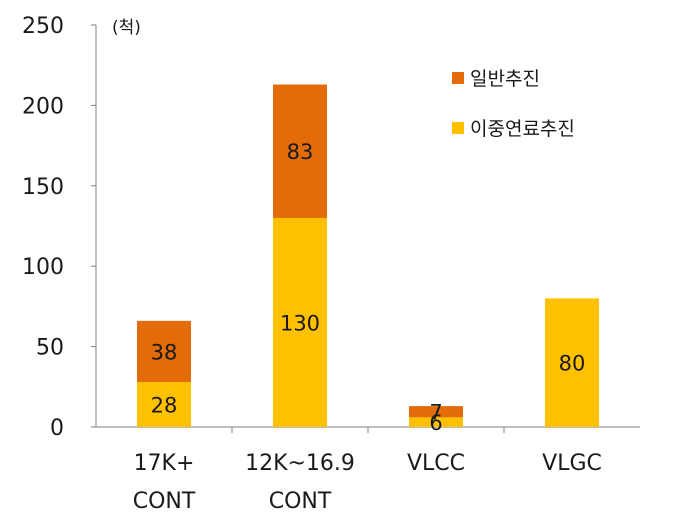  Describe the element at coordinates (522, 129) in the screenshot. I see `legend-label: 이중연료추진` at that location.